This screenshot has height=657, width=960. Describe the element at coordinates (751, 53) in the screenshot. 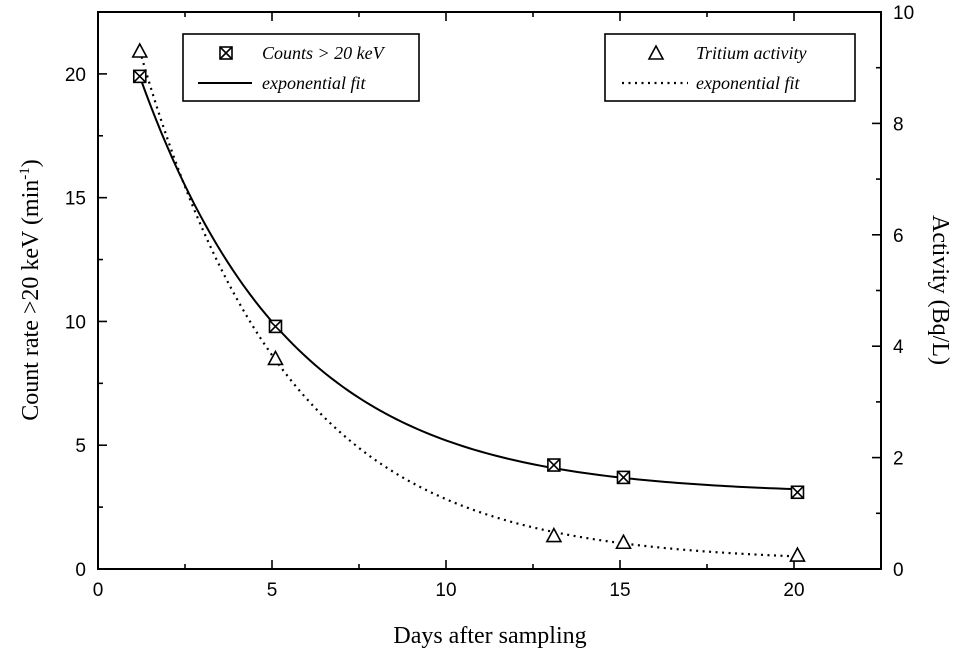

I see `legend-tritium-label: Tritium activity` at that location.